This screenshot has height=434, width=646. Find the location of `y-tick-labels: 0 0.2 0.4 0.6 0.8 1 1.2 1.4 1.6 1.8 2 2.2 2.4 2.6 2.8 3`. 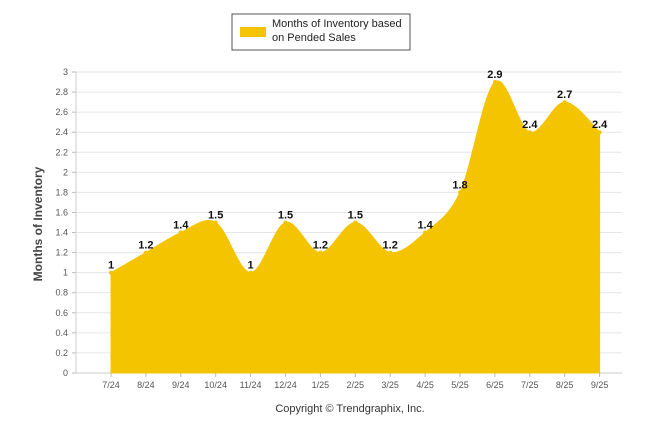

y-tick-labels: 0 0.2 0.4 0.6 0.8 1 1.2 1.4 1.6 1.8 2 2.2 2.4 2.6 2.8 3 is located at coordinates (61, 222).